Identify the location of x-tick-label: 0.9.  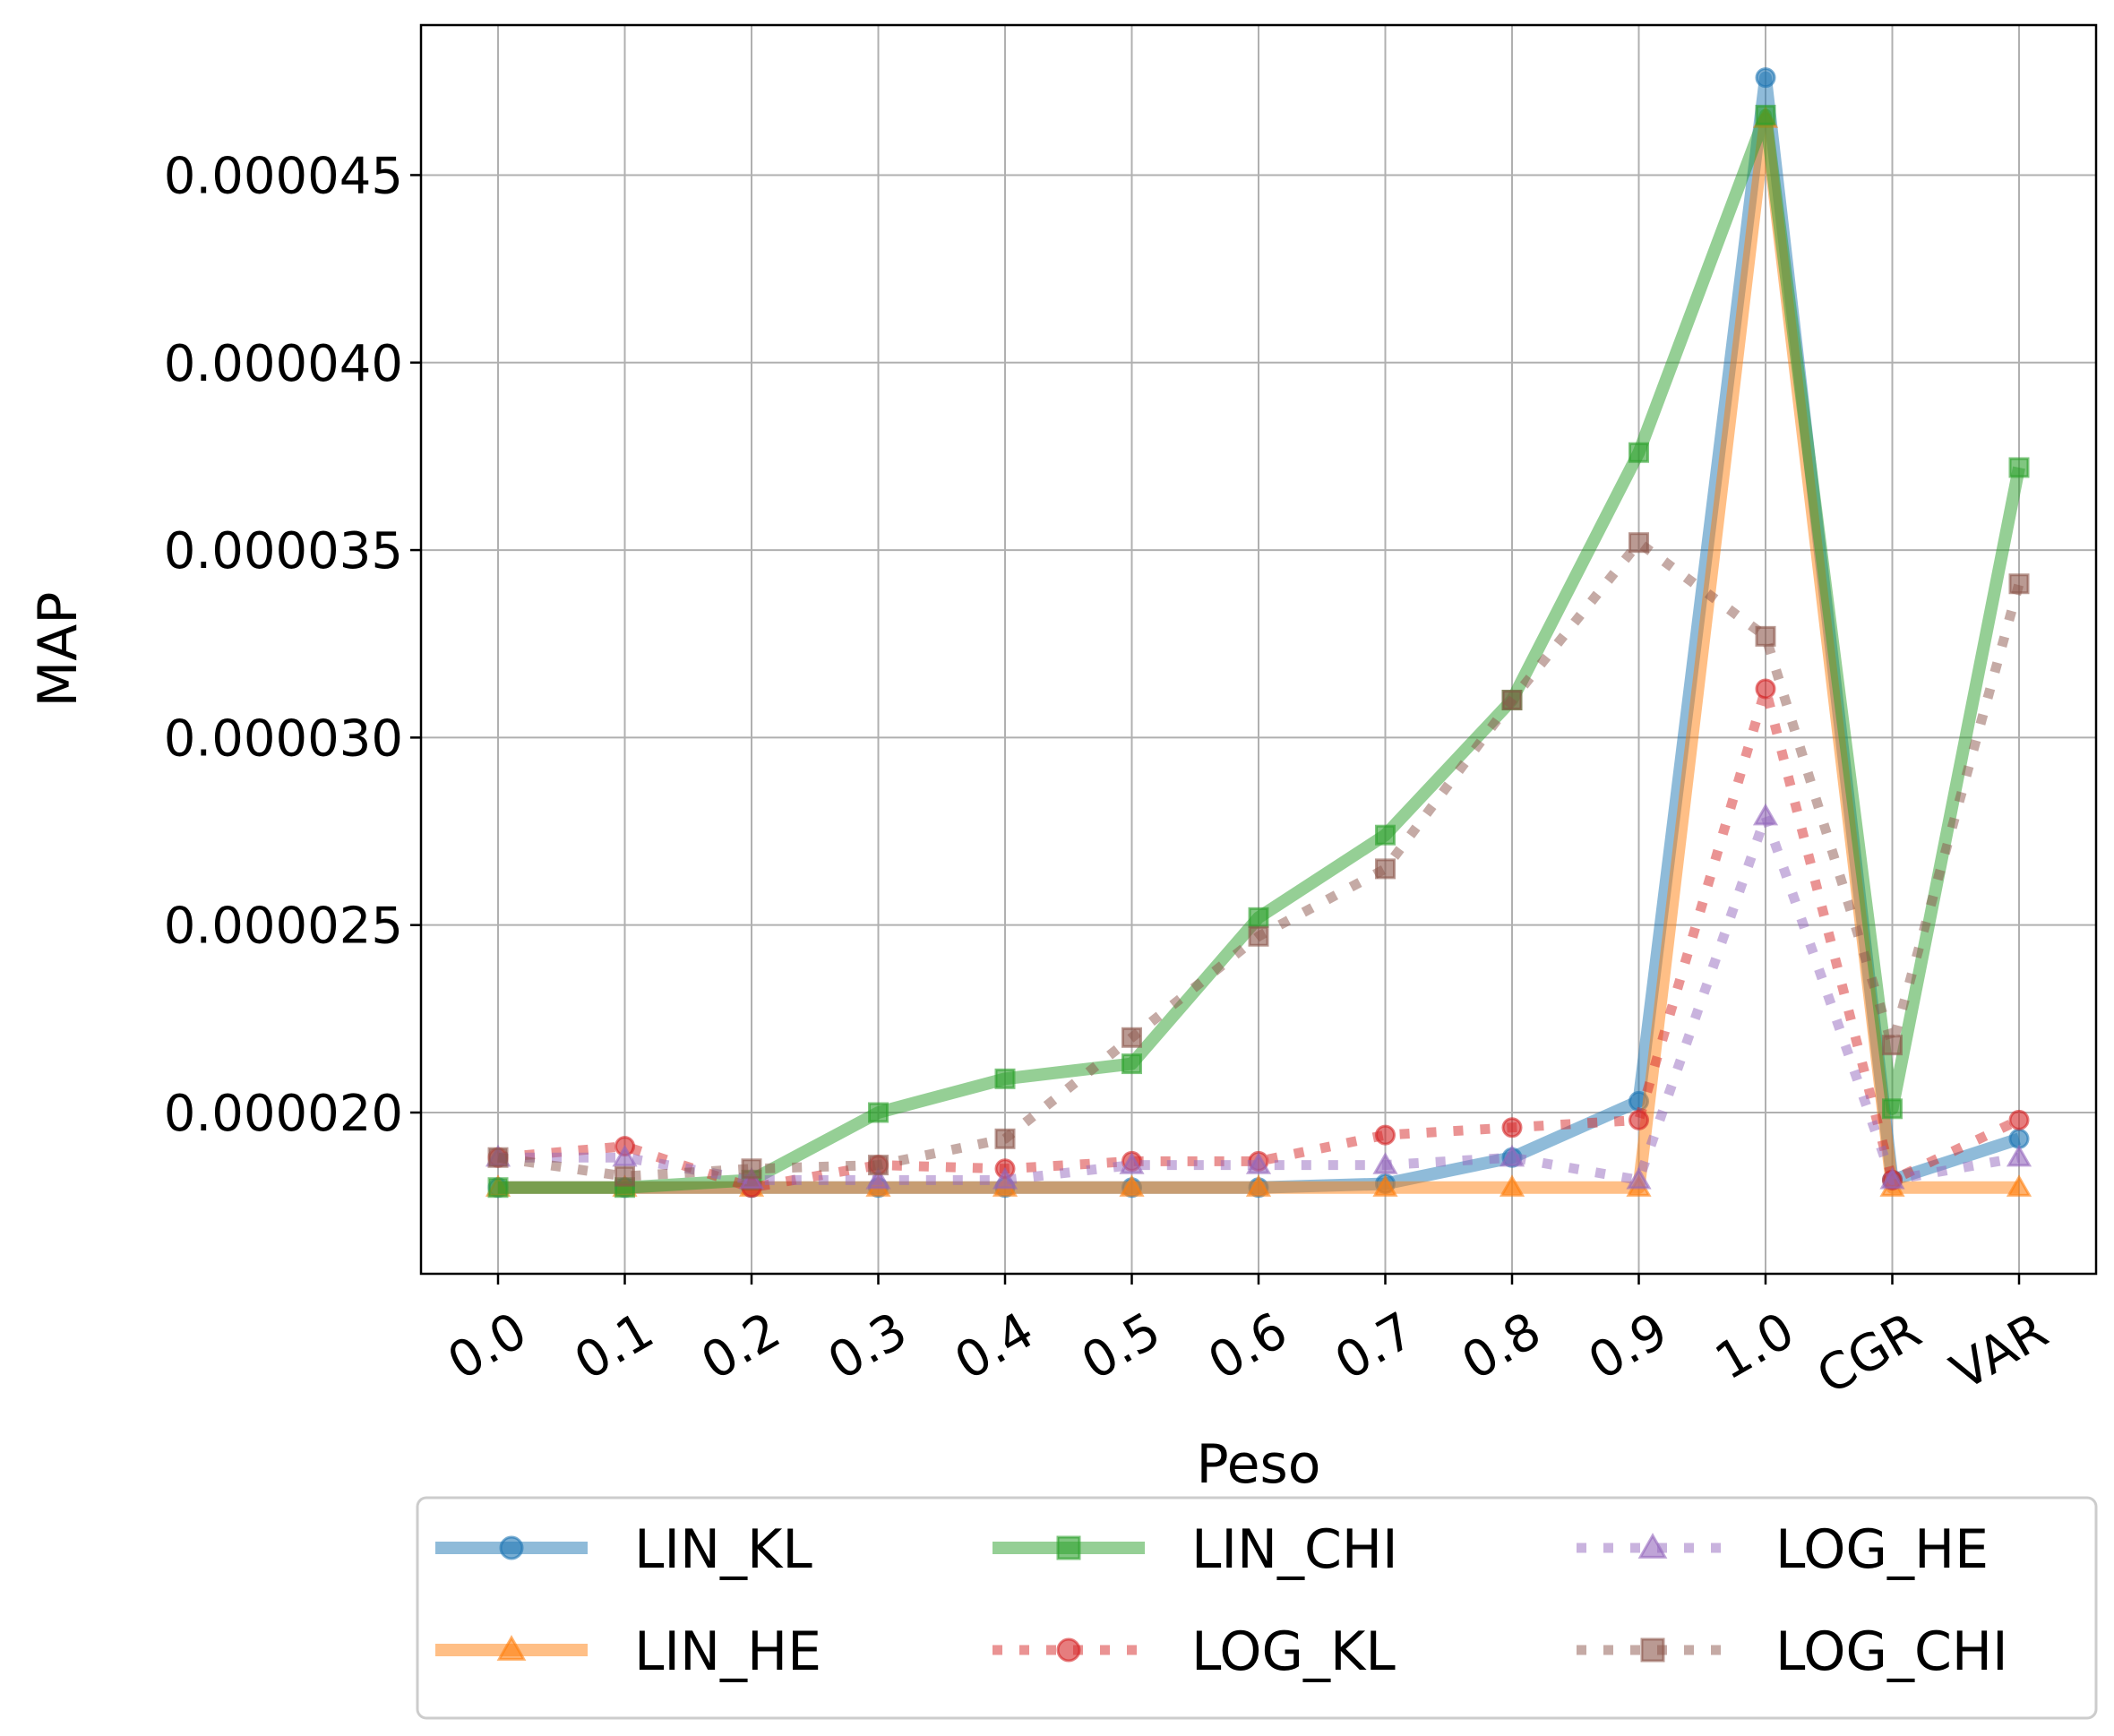
(1629, 1347).